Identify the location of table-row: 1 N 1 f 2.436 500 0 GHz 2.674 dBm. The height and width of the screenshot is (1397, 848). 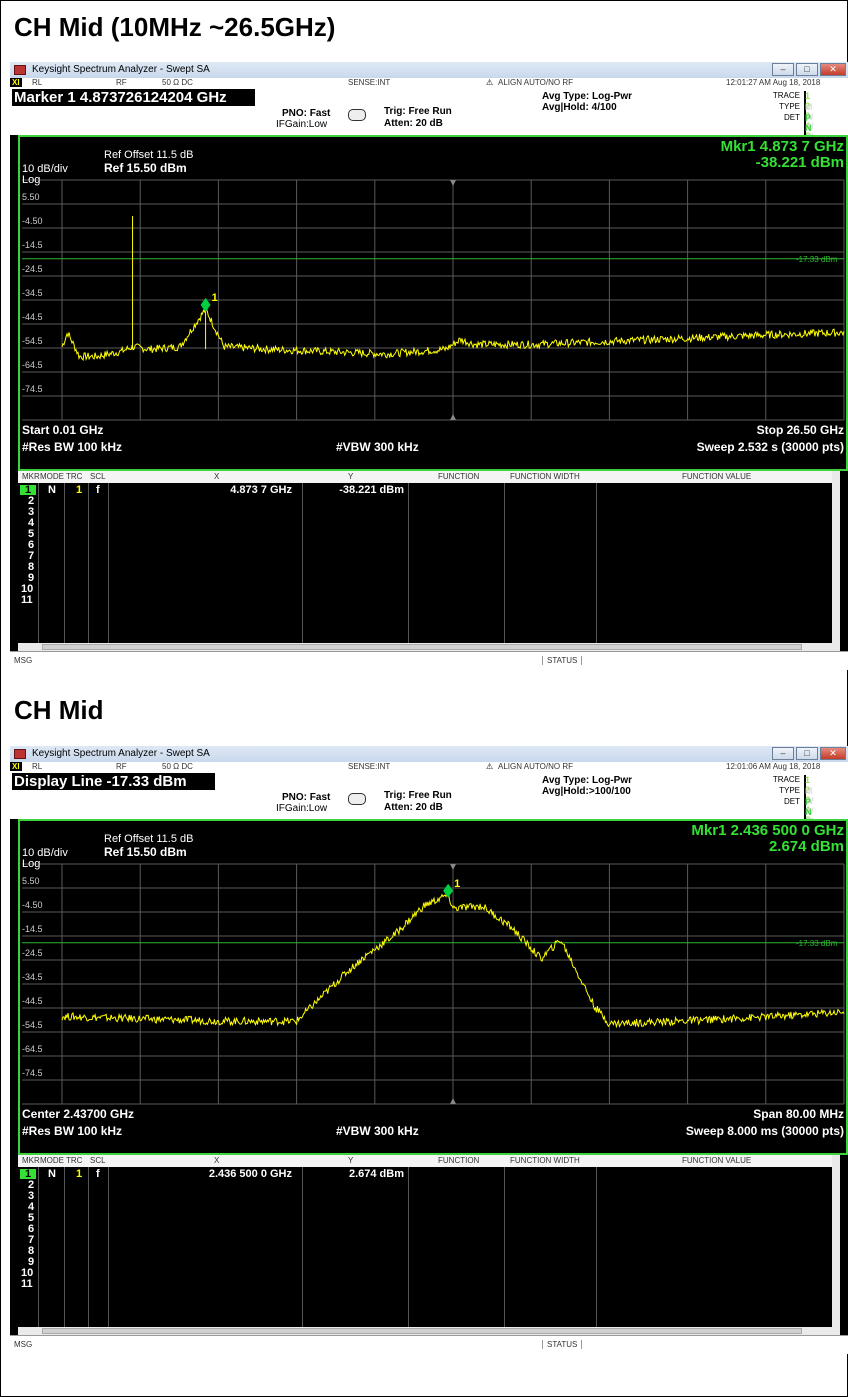
(426, 1174).